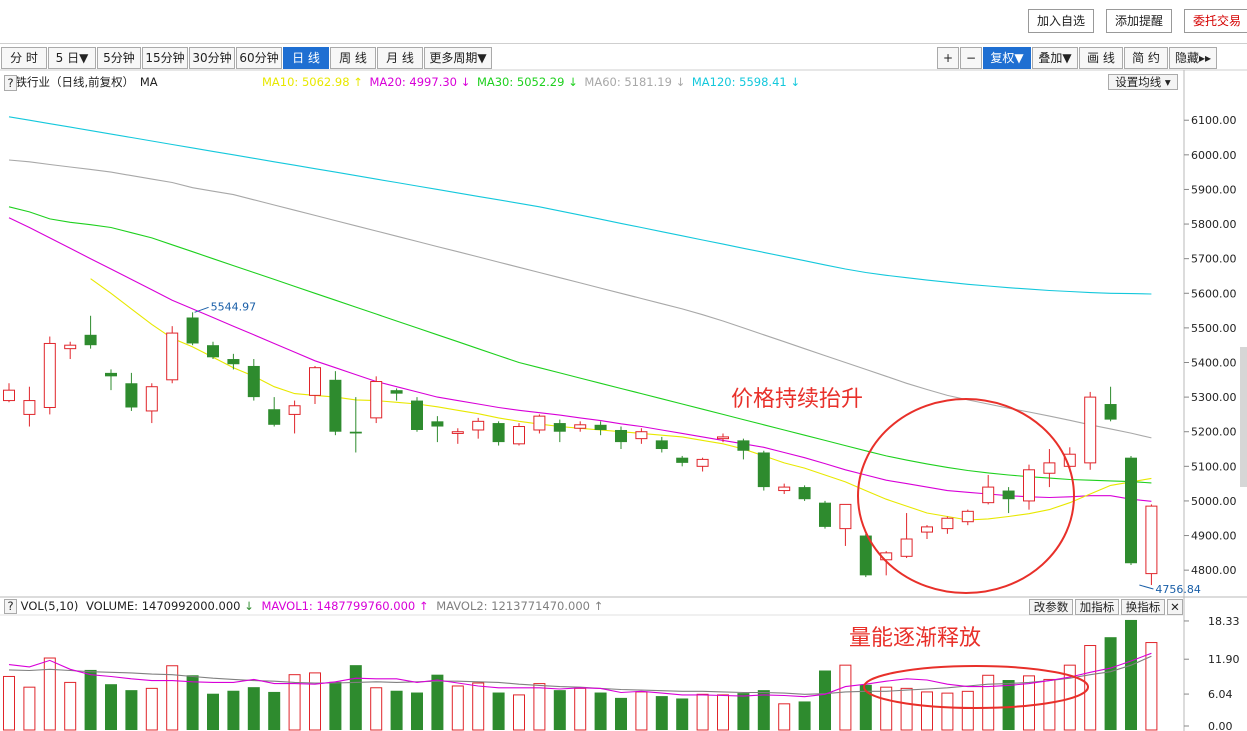 This screenshot has width=1247, height=731. Describe the element at coordinates (1143, 607) in the screenshot. I see `switch-indicator-button: 换指标` at that location.